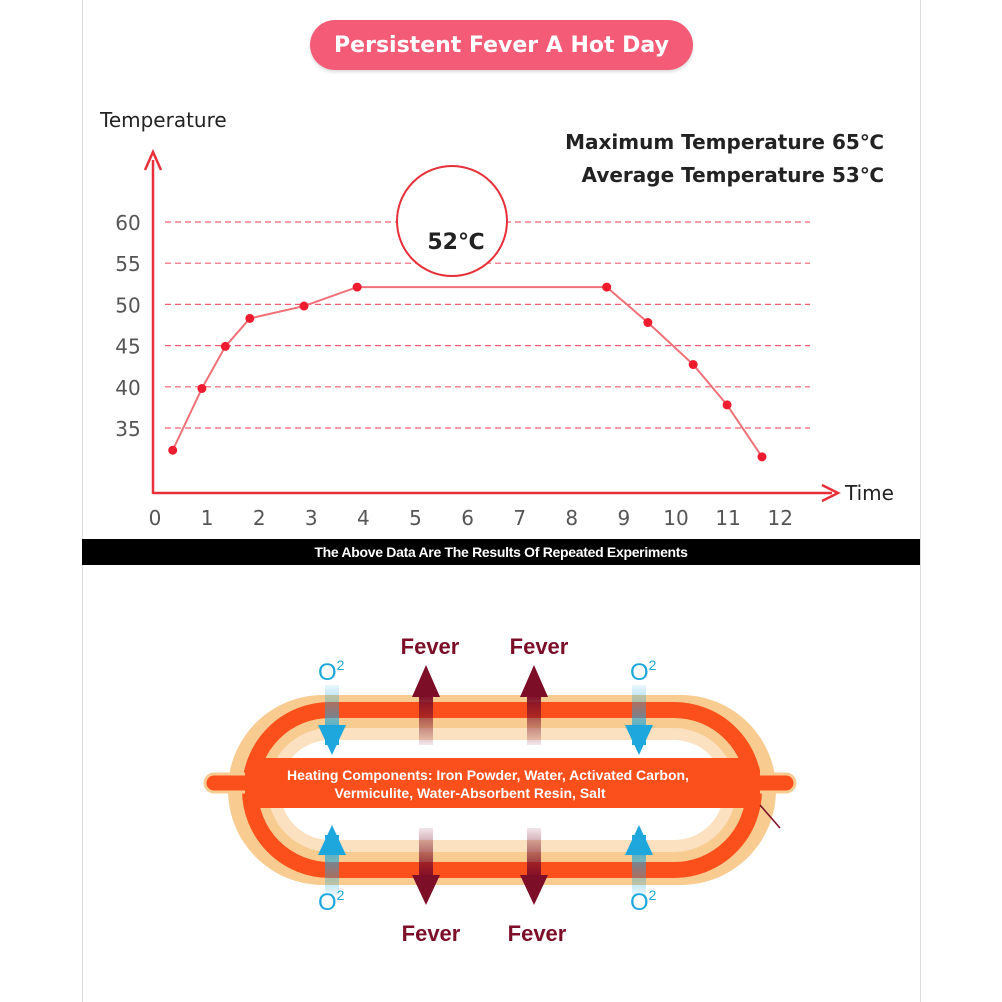  Describe the element at coordinates (467, 372) in the screenshot. I see `series-line` at that location.